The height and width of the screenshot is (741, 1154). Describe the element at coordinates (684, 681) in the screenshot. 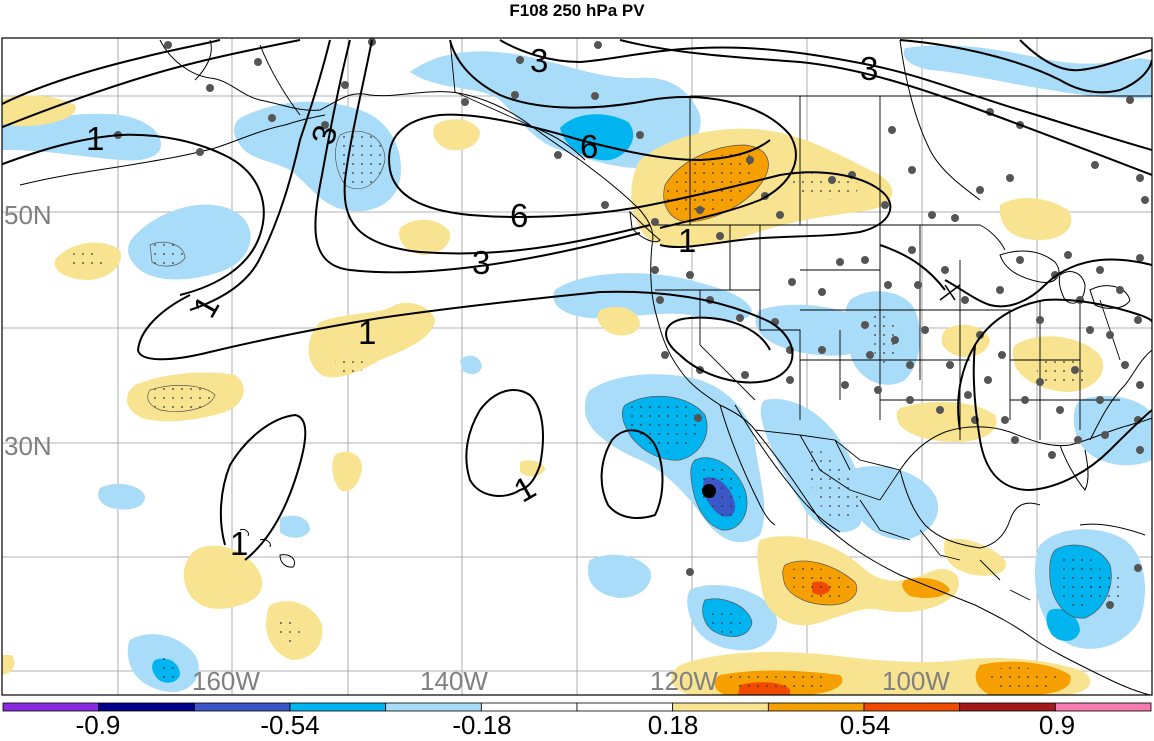

I see `lon-label-120w: 120W` at that location.